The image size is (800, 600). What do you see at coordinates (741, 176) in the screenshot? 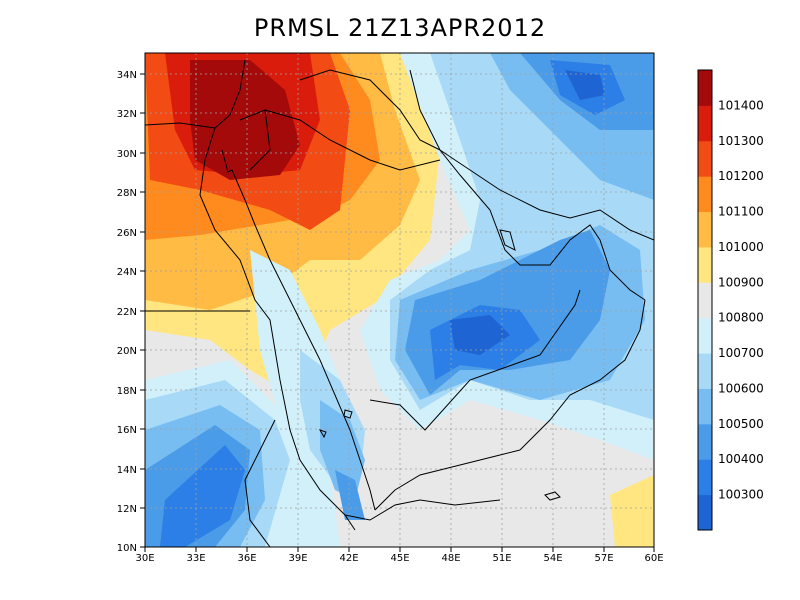
I see `colorbar-label: 101200` at bounding box center [741, 176].